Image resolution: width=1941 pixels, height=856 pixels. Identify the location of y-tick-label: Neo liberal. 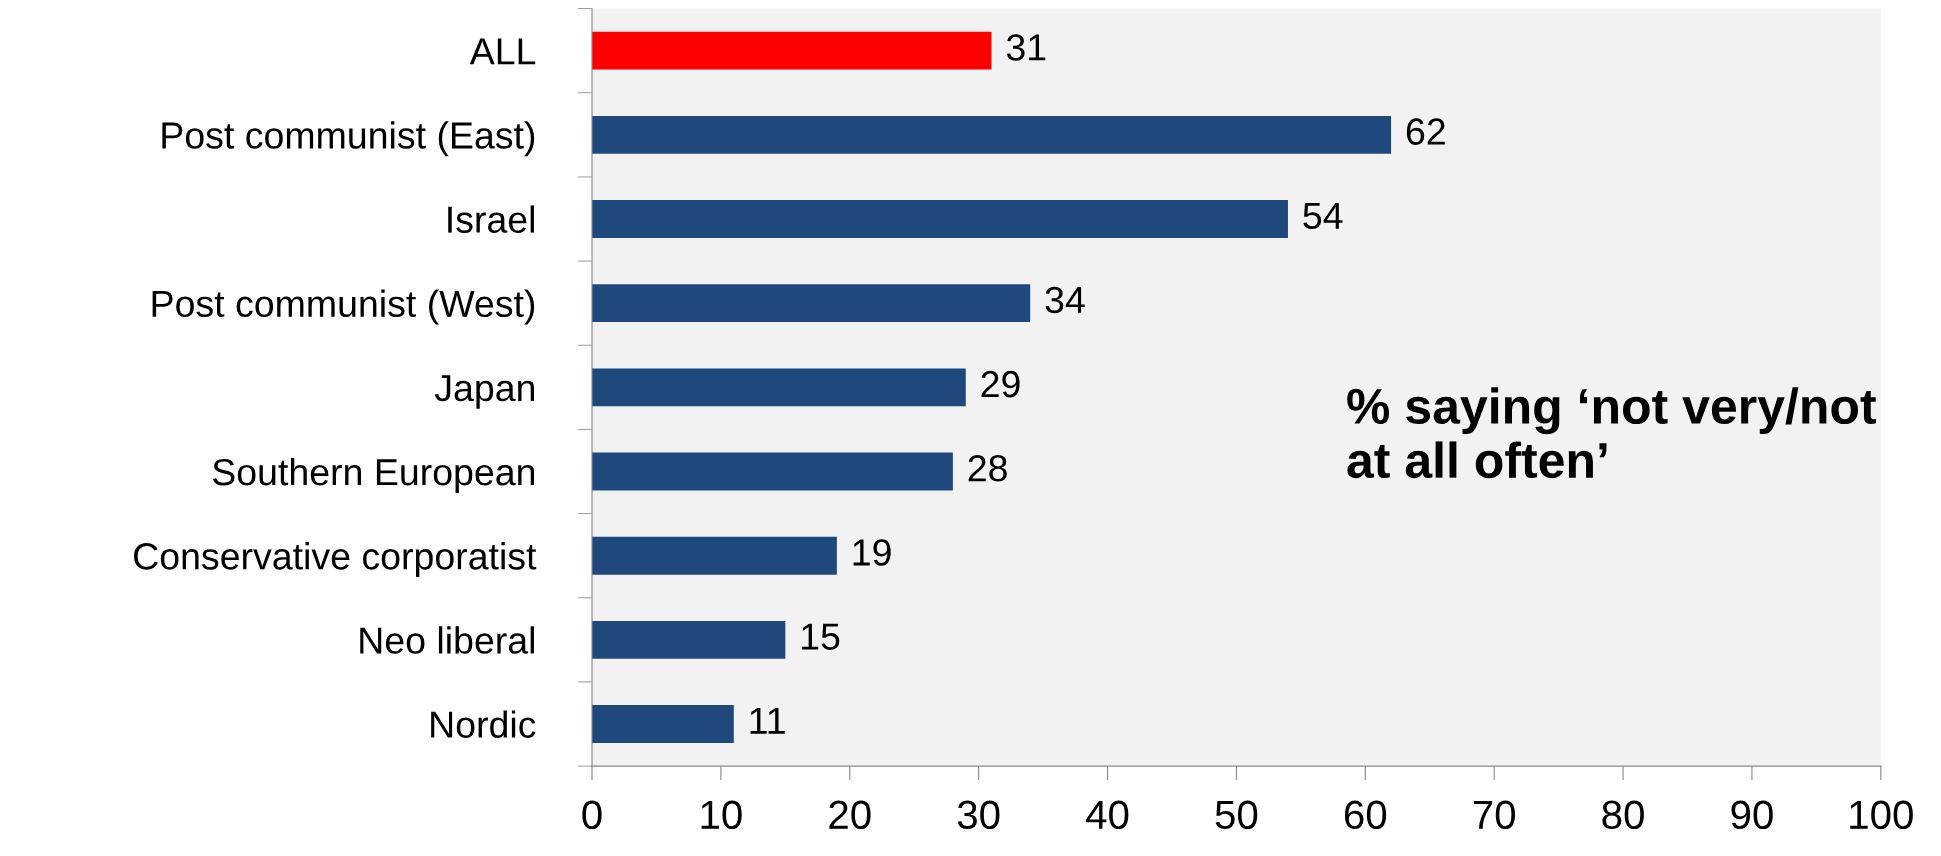
(447, 640).